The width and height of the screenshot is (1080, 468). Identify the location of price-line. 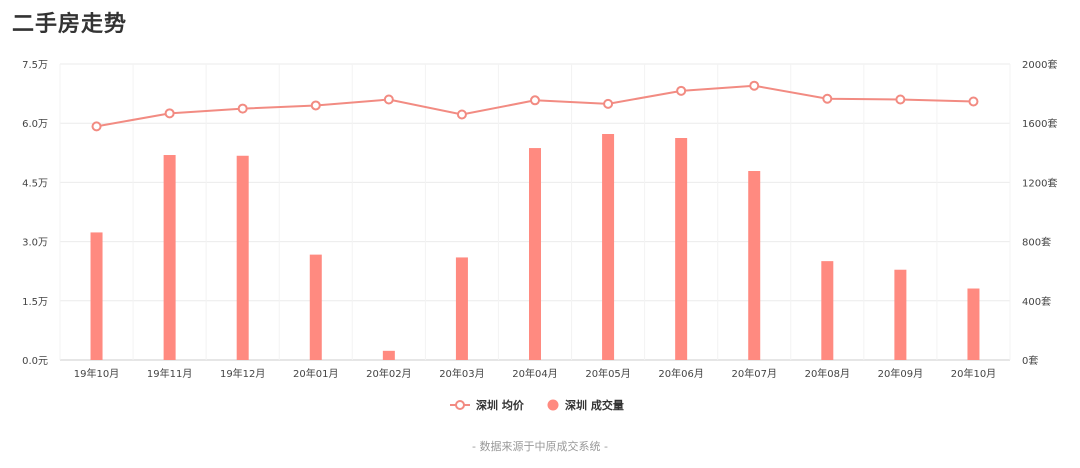
(535, 106).